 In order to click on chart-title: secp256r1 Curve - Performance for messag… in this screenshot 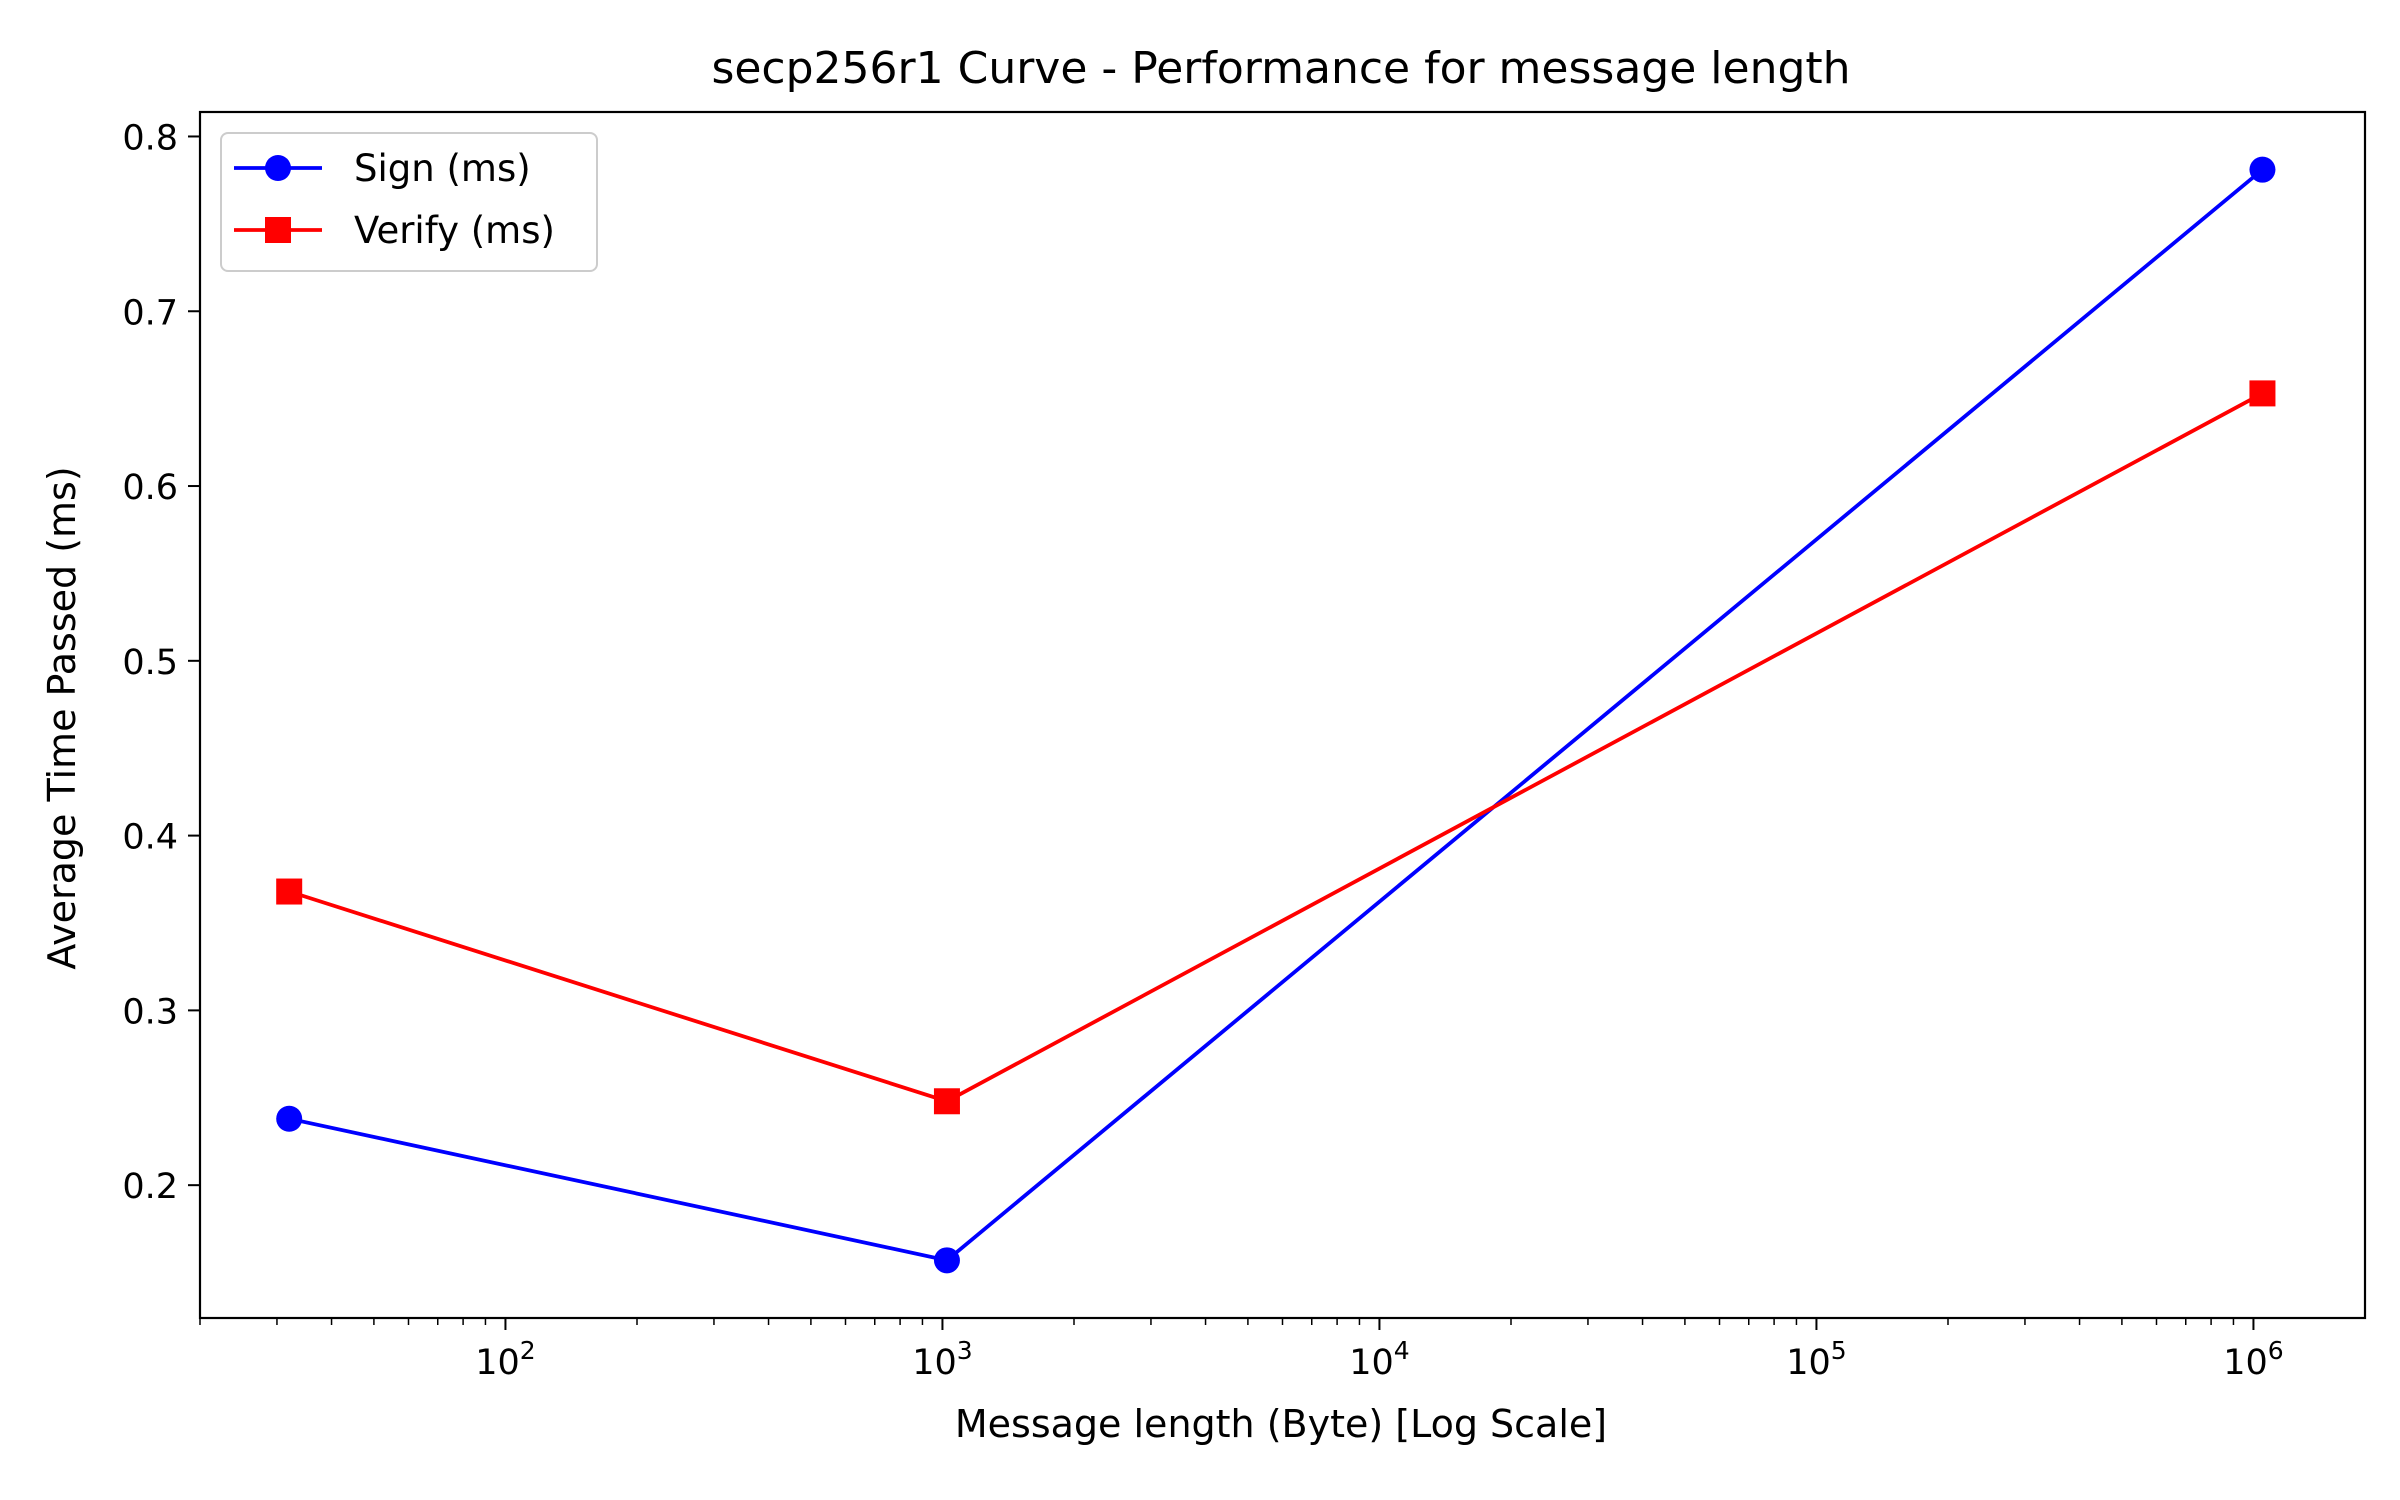, I will do `click(1280, 68)`.